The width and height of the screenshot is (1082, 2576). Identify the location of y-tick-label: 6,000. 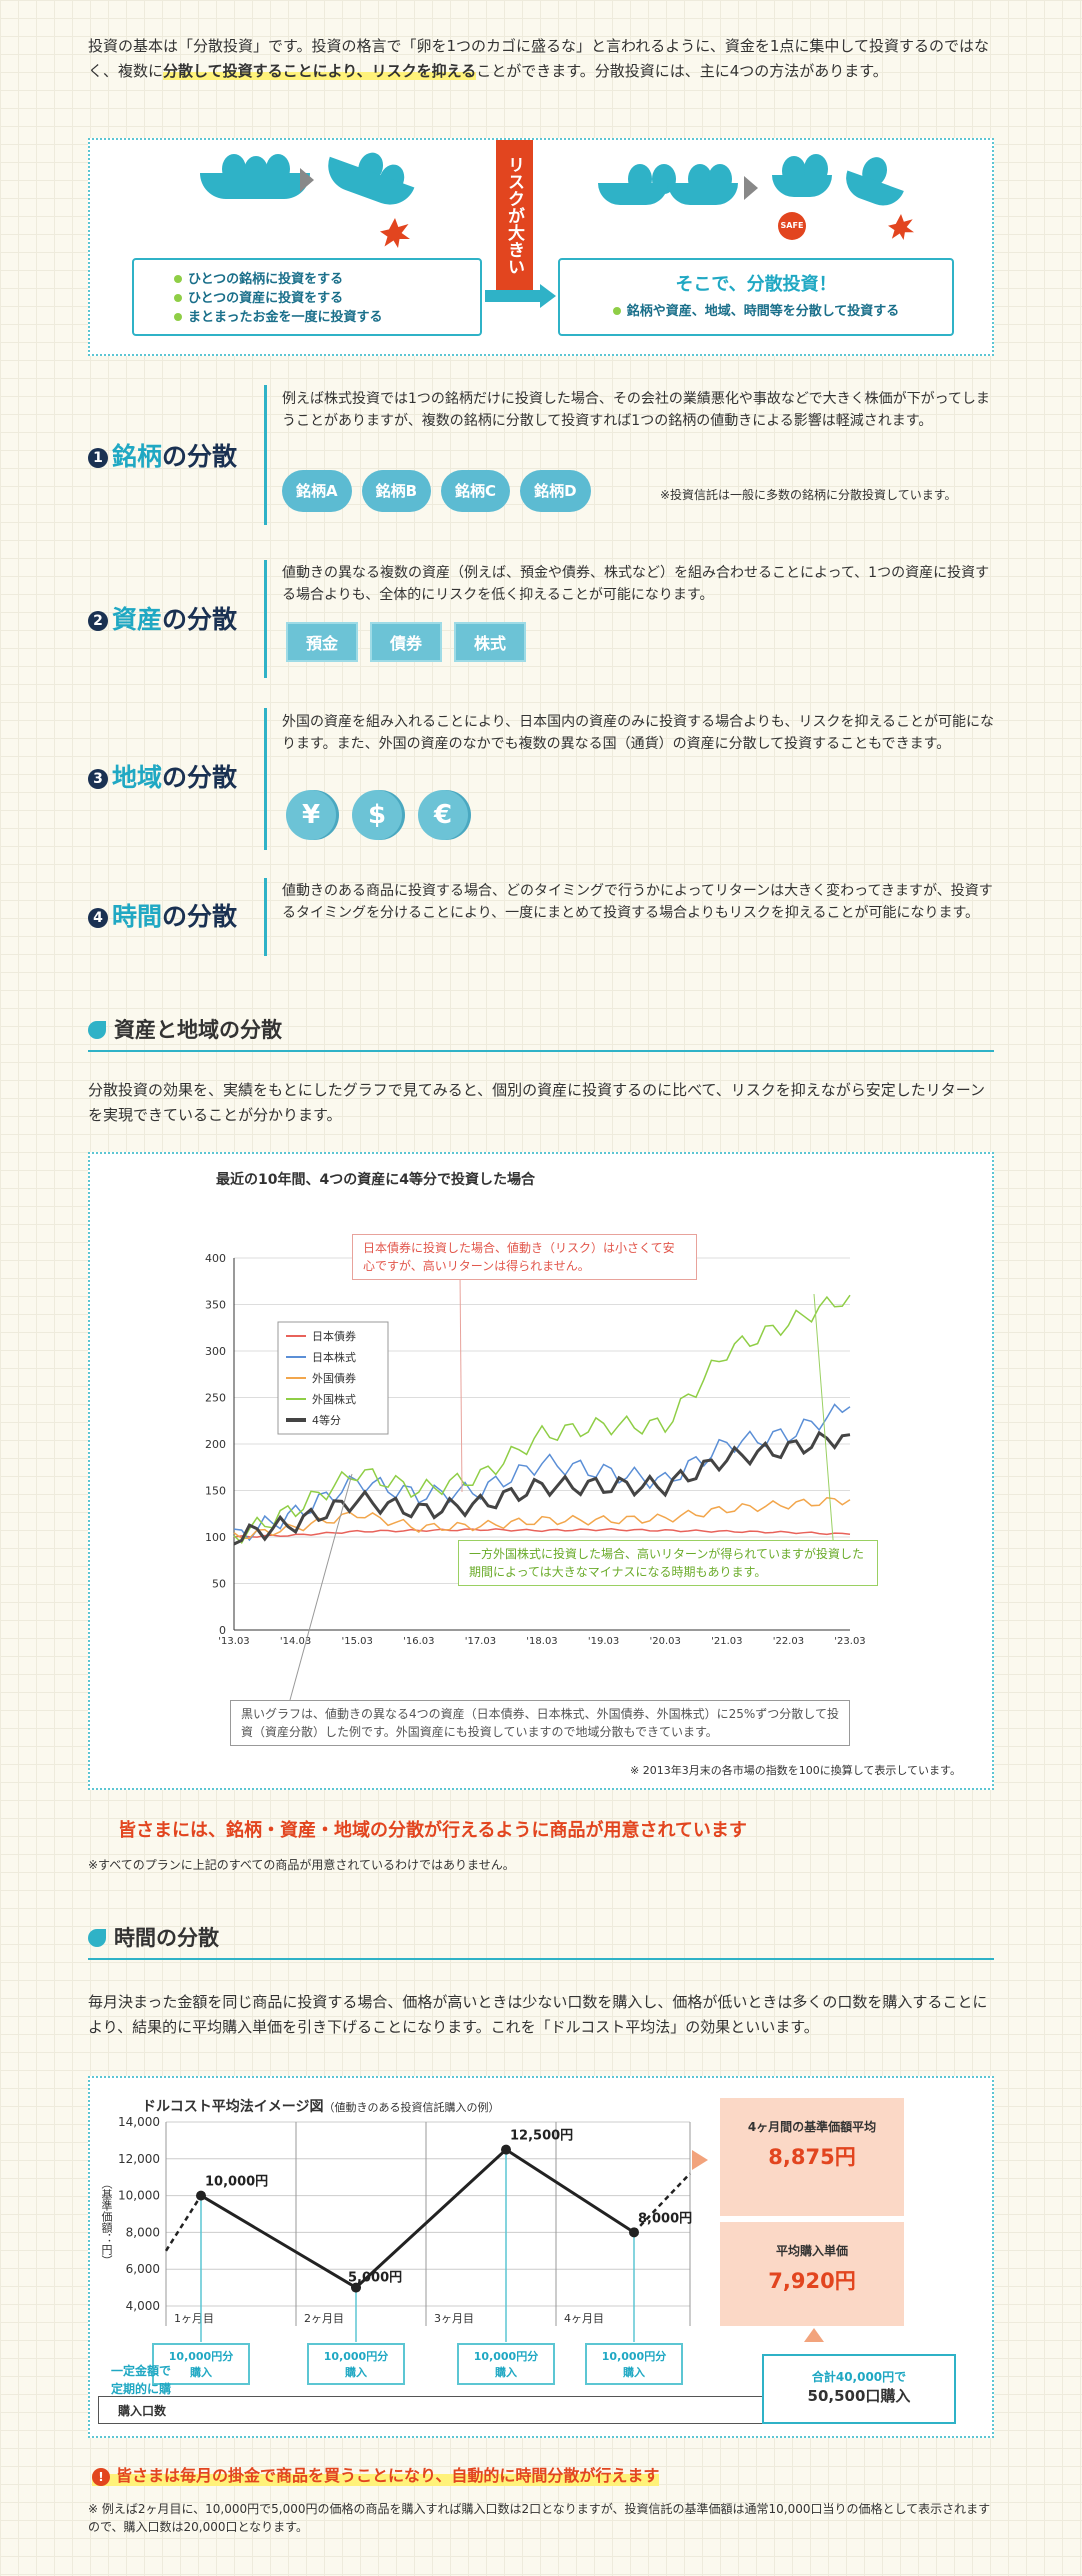
(143, 2269).